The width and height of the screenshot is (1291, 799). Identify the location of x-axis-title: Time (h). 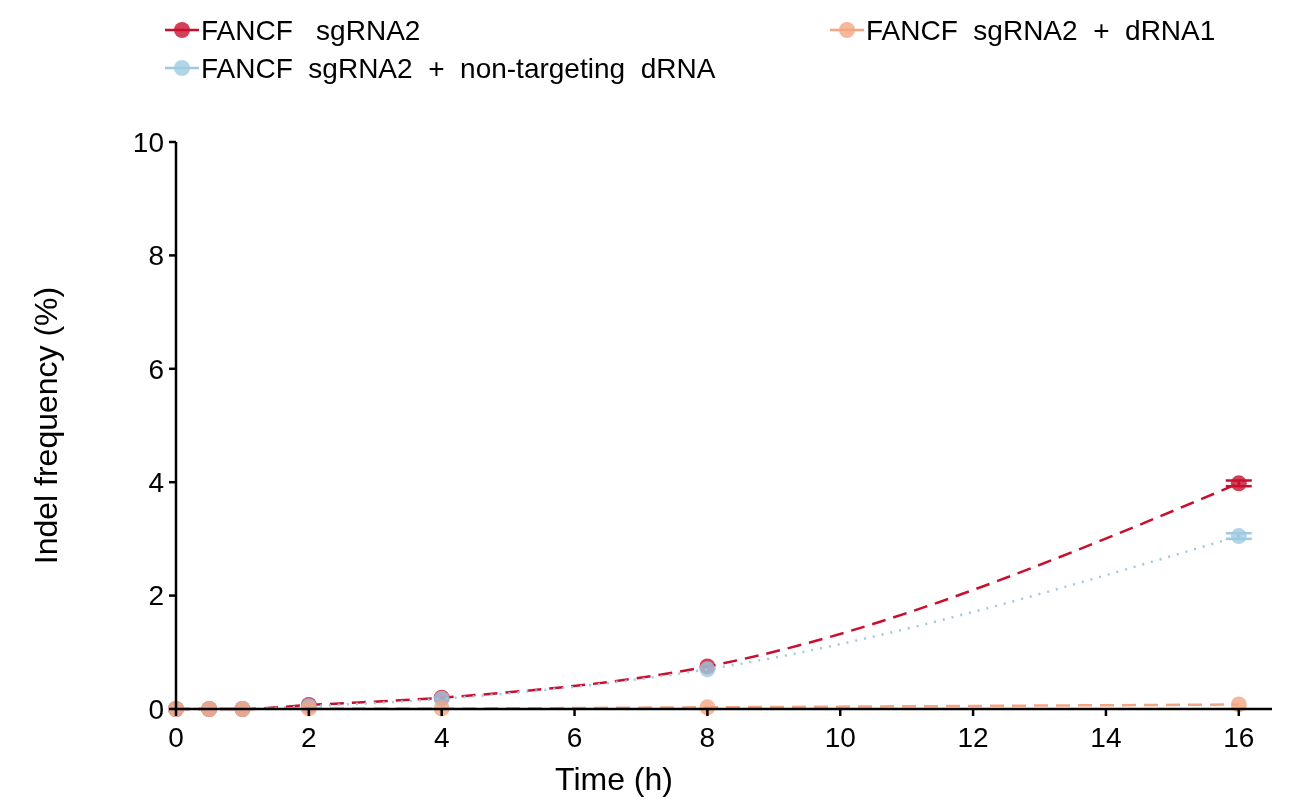
(614, 779).